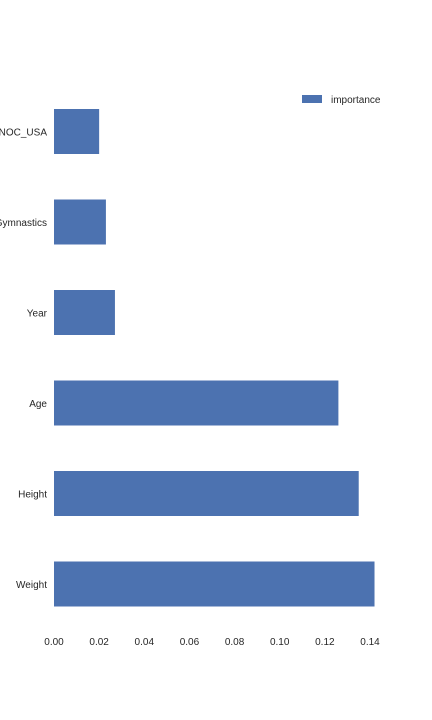 Image resolution: width=432 pixels, height=720 pixels. I want to click on category-label-year: Year, so click(37, 314).